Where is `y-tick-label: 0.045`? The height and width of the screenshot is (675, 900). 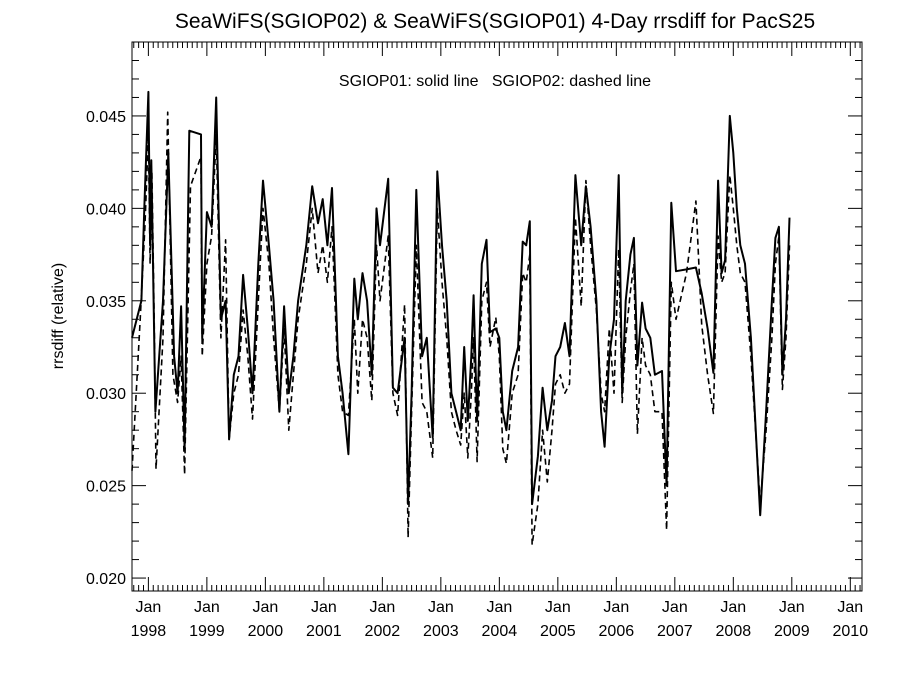
y-tick-label: 0.045 is located at coordinates (106, 117).